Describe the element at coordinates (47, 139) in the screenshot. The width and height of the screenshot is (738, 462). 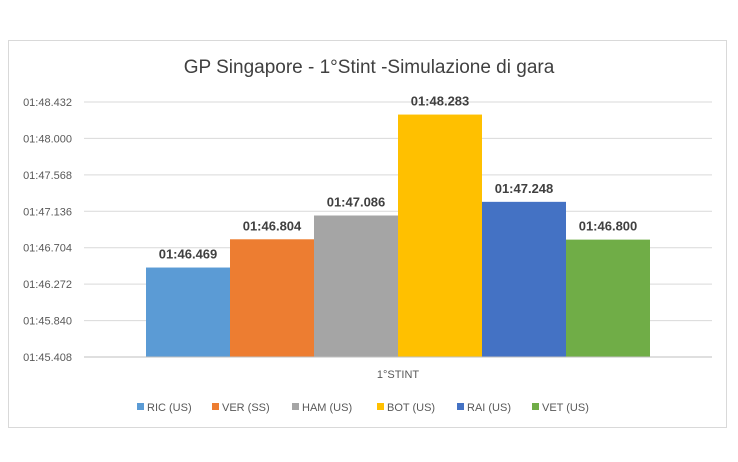
I see `y-tick-label: 01:48.000` at that location.